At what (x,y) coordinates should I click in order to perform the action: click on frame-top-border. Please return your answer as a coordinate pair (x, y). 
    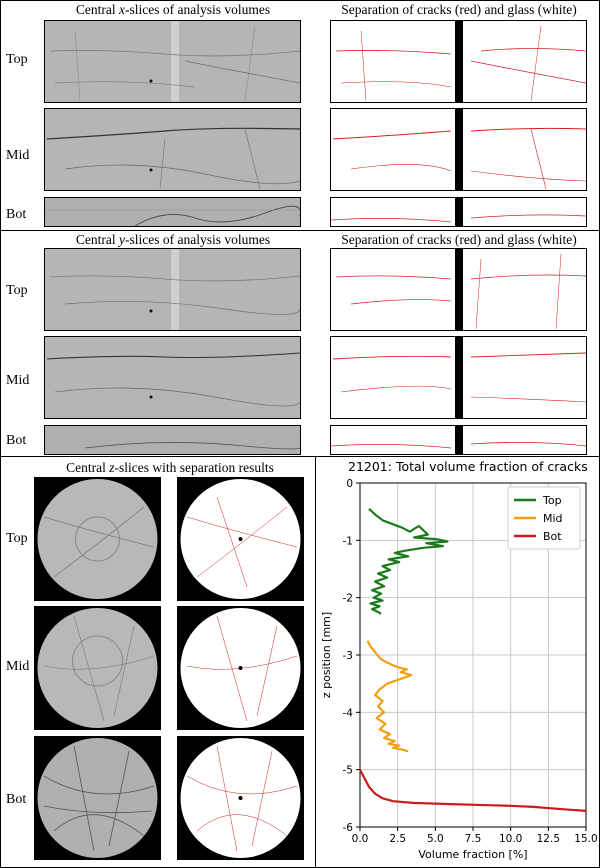
    Looking at the image, I should click on (300, 0).